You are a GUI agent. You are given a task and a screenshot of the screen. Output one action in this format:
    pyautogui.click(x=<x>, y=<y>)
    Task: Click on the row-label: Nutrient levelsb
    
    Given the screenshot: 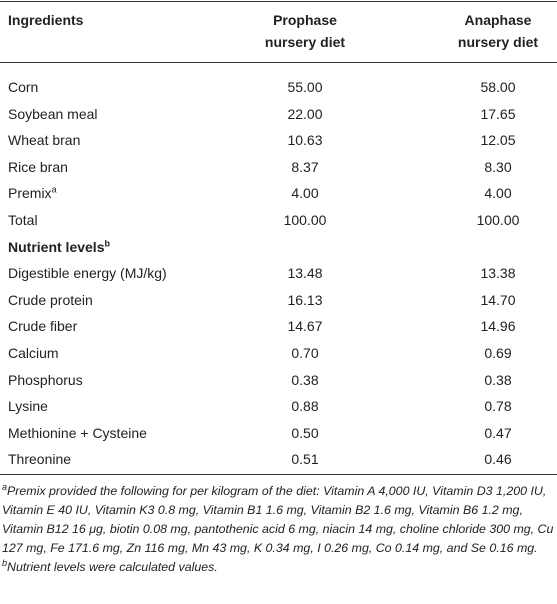 What is the action you would take?
    pyautogui.click(x=59, y=247)
    